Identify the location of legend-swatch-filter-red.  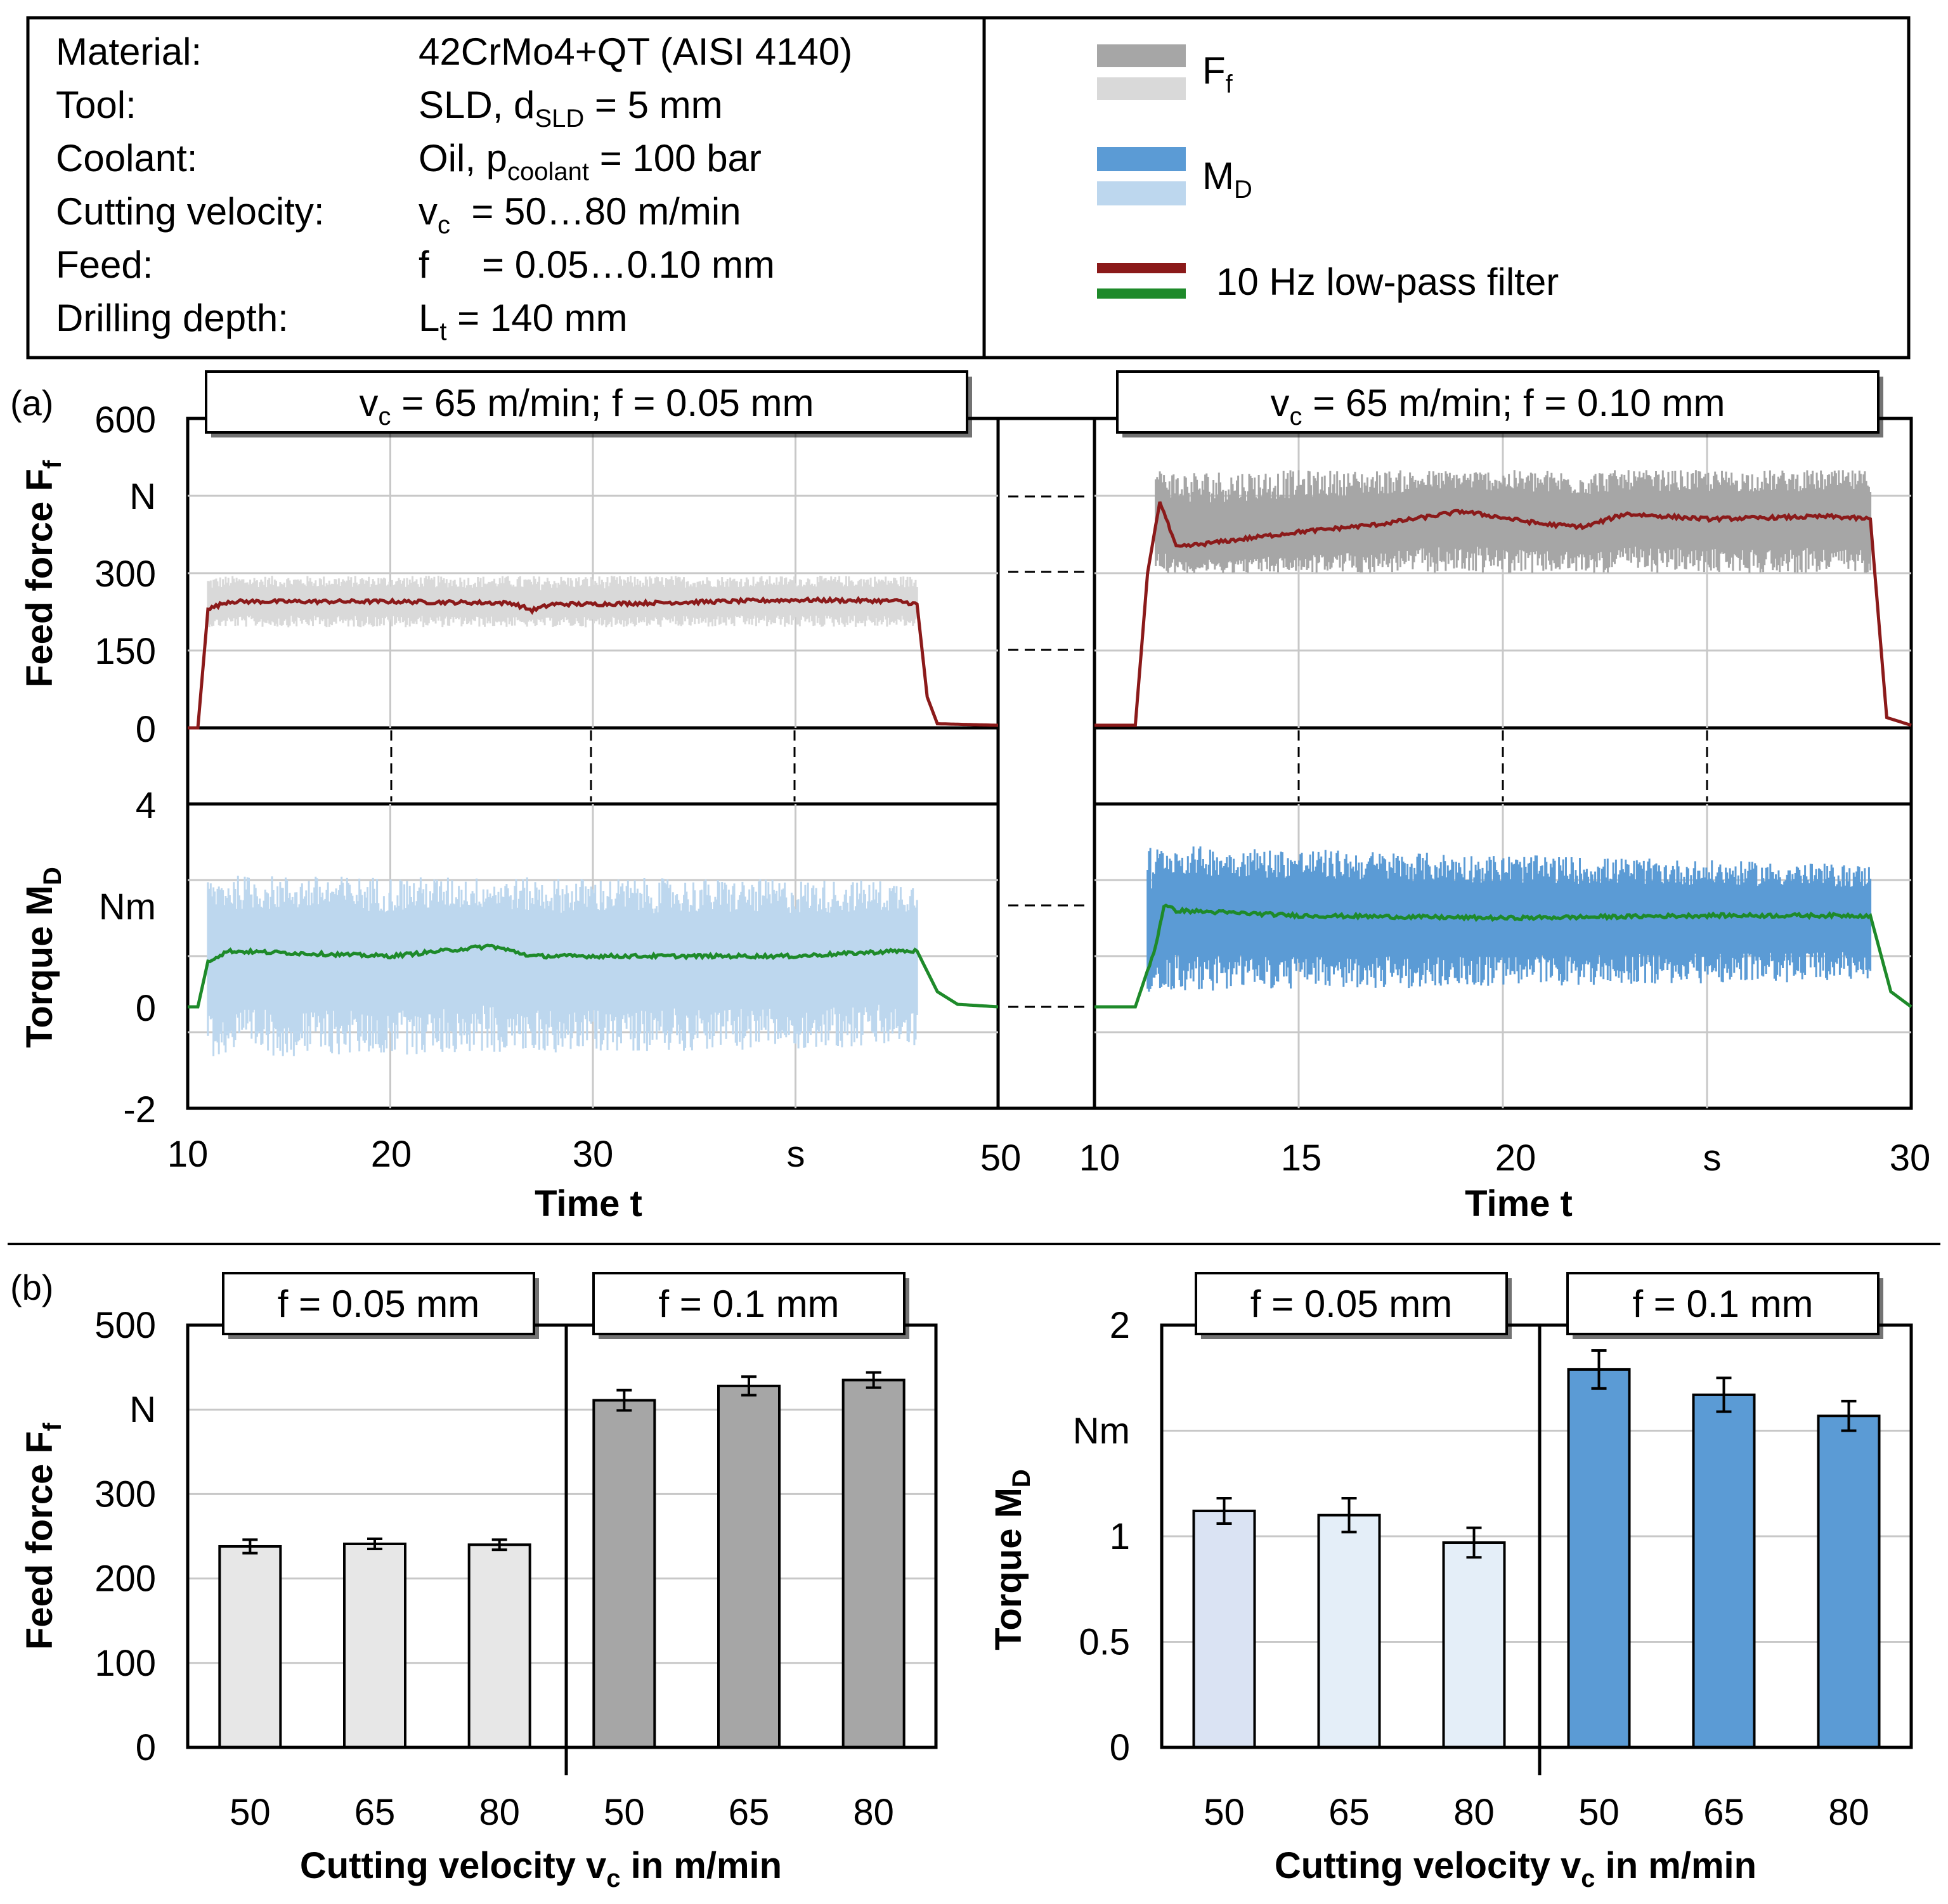
(1142, 268).